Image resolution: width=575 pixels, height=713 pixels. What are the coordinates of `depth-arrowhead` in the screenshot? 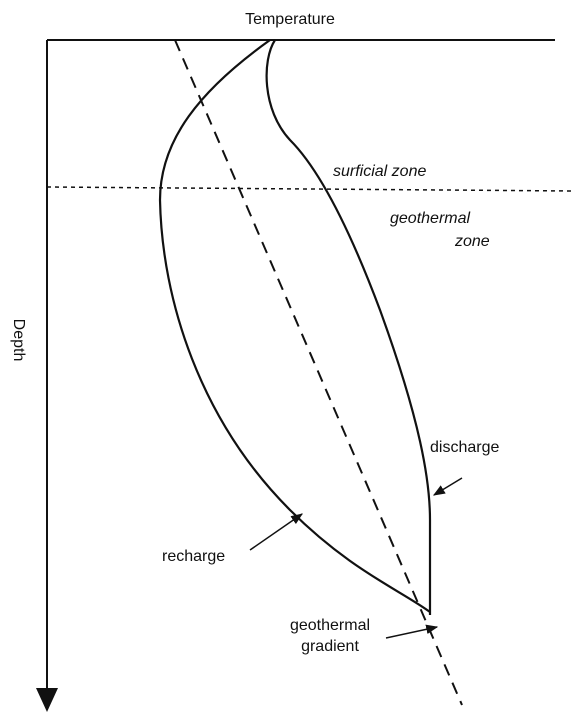 It's located at (47, 700).